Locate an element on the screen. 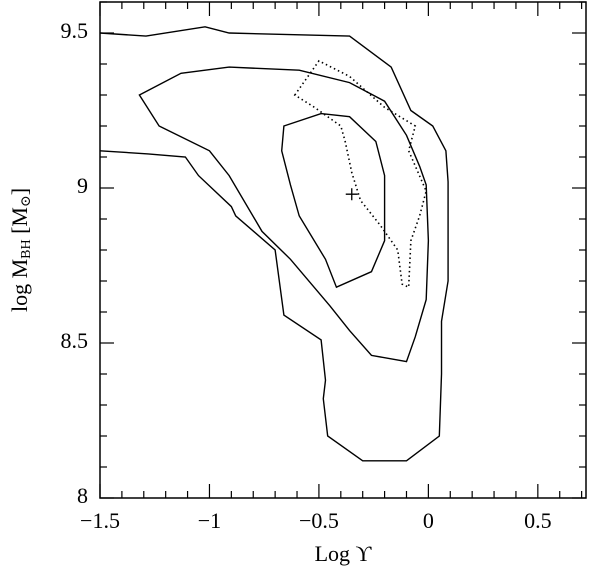  x-axis-label: Log ϒ is located at coordinates (344, 553).